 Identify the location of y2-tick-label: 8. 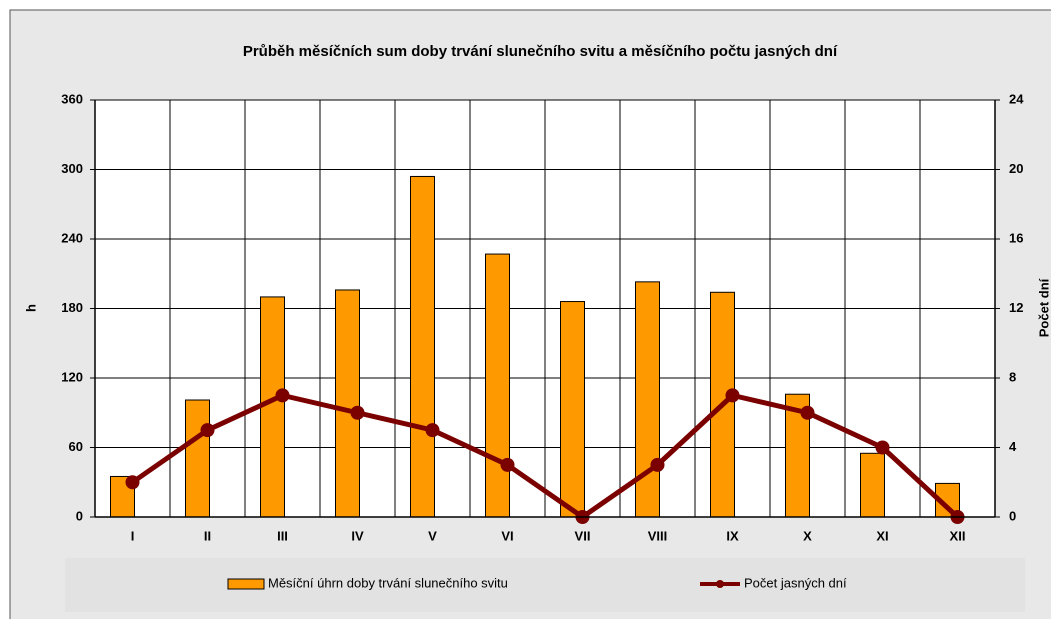
(1012, 376).